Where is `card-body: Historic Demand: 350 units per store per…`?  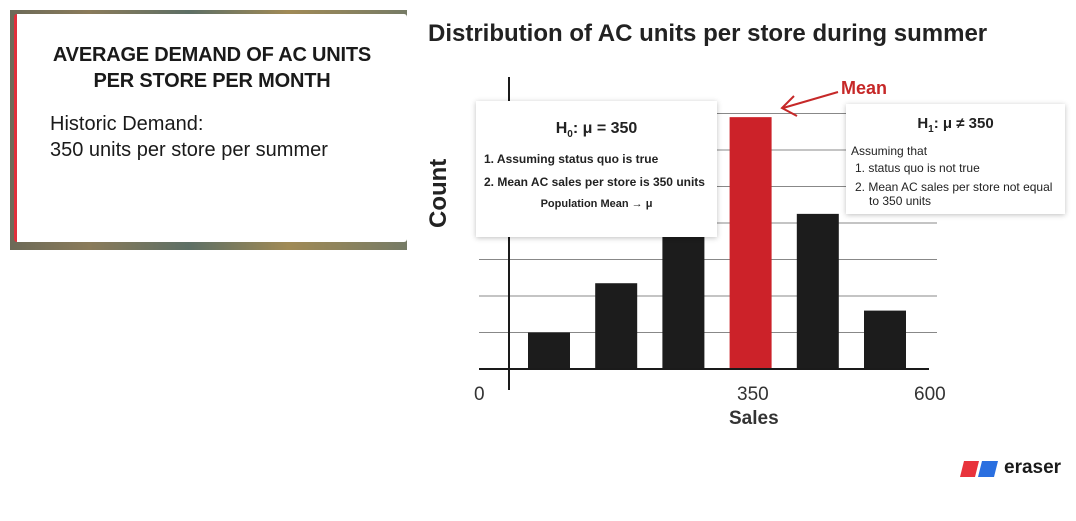 card-body: Historic Demand: 350 units per store per… is located at coordinates (189, 137).